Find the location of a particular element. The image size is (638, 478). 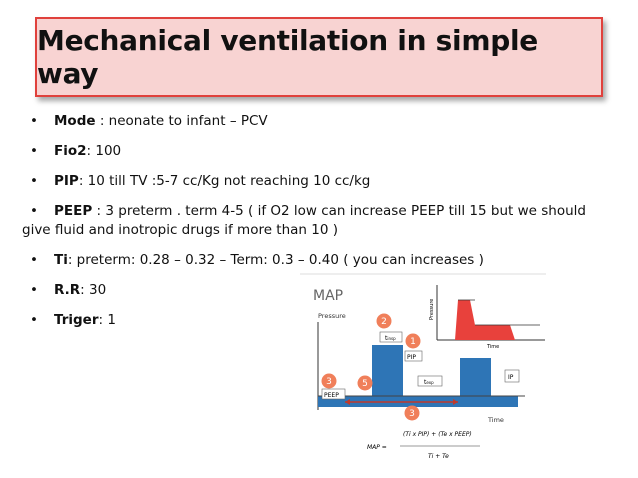

pip-label: PIP is located at coordinates (411, 357).